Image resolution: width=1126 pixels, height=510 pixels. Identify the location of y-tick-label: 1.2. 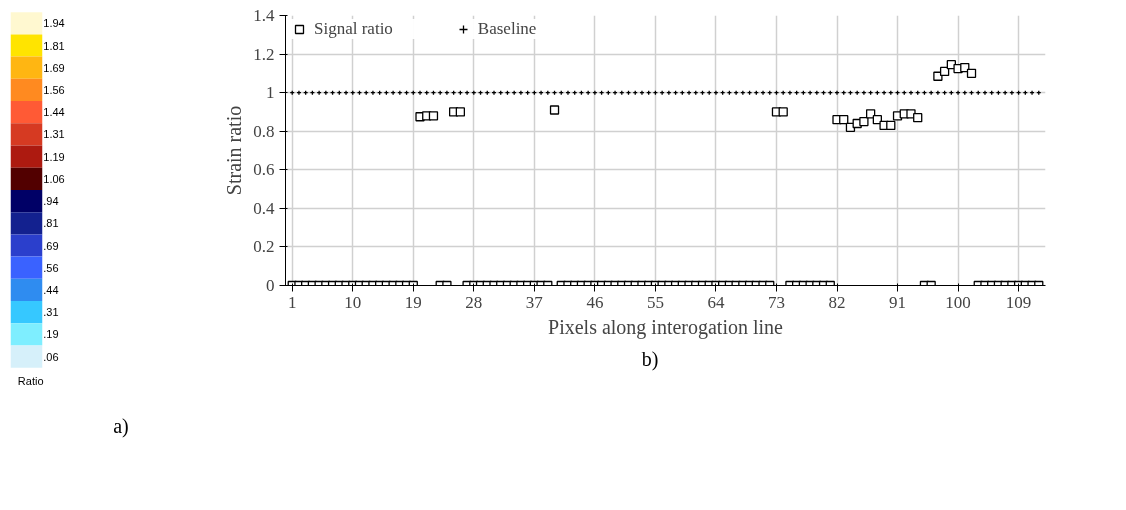
(264, 54).